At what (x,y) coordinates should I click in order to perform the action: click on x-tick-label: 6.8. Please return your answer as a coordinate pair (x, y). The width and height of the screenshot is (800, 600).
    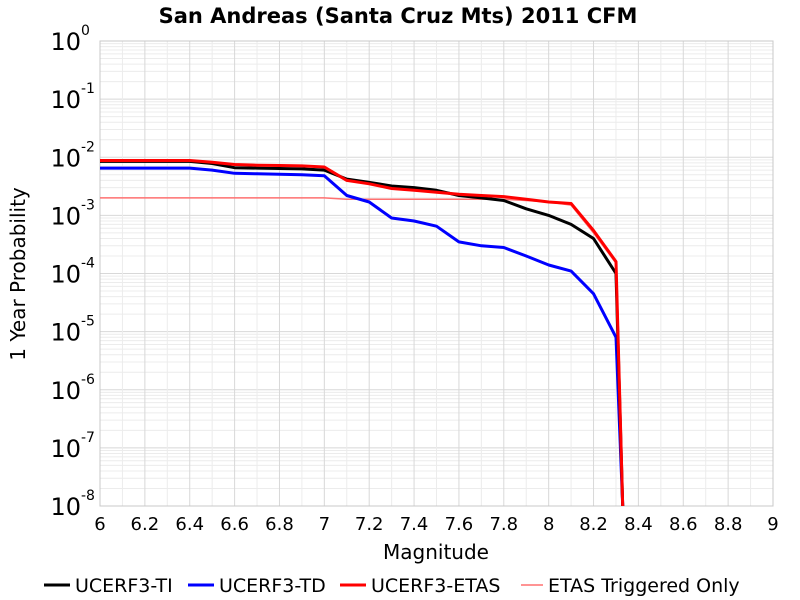
    Looking at the image, I should click on (279, 524).